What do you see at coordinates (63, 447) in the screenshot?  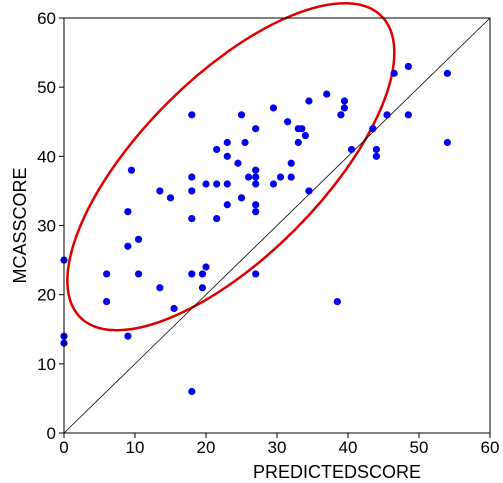 I see `x-tick-label: 0` at bounding box center [63, 447].